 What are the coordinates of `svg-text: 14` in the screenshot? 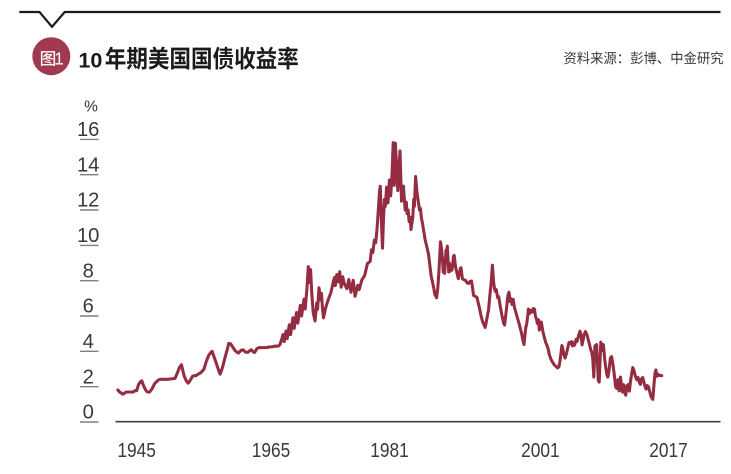 It's located at (88, 165).